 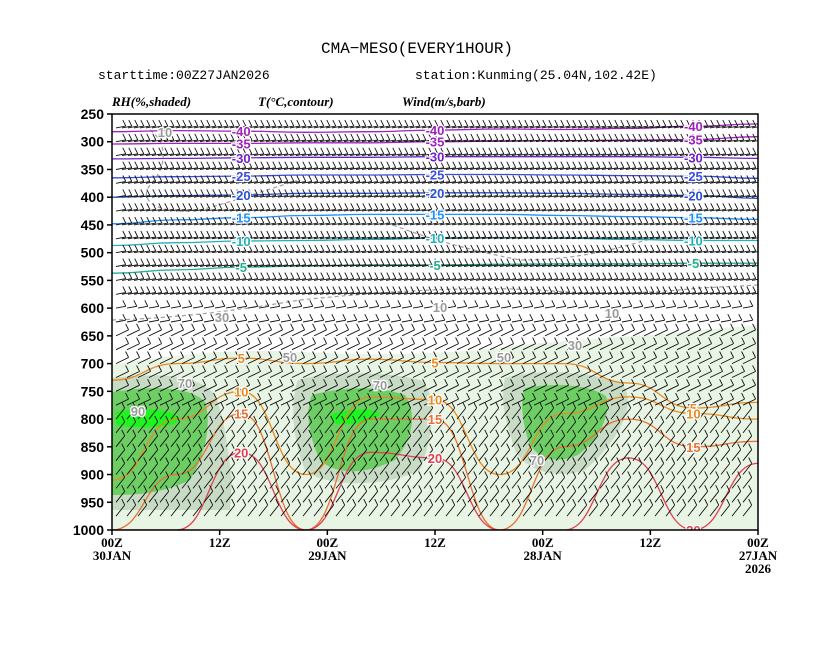 What do you see at coordinates (93, 169) in the screenshot?
I see `y-tick-label: 350` at bounding box center [93, 169].